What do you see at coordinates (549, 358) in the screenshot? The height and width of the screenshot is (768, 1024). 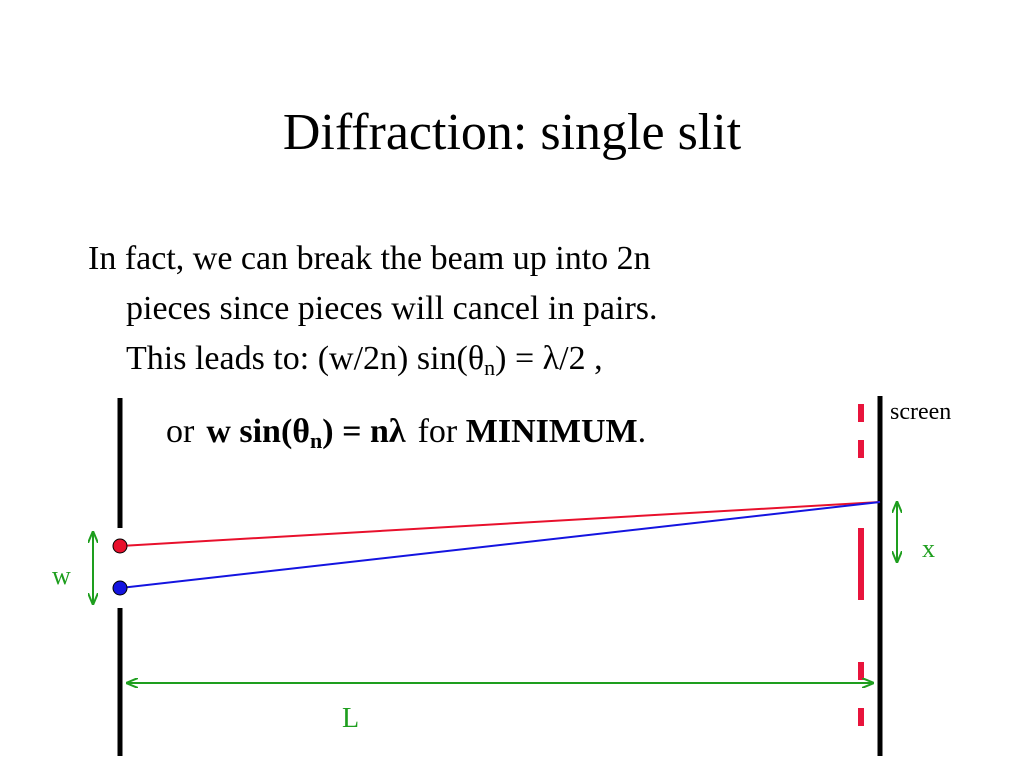 I see `line3-suffix: ) = λ/2 ,` at bounding box center [549, 358].